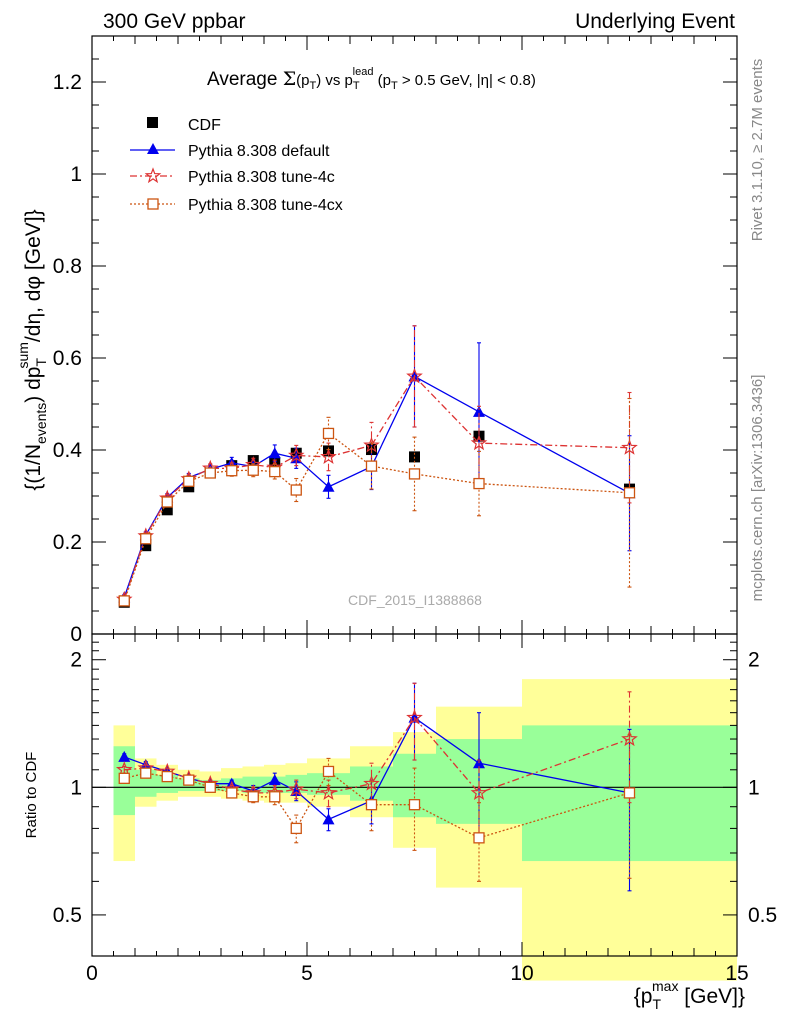  What do you see at coordinates (689, 995) in the screenshot?
I see `x-axis-label: {pTmax [GeV]}` at bounding box center [689, 995].